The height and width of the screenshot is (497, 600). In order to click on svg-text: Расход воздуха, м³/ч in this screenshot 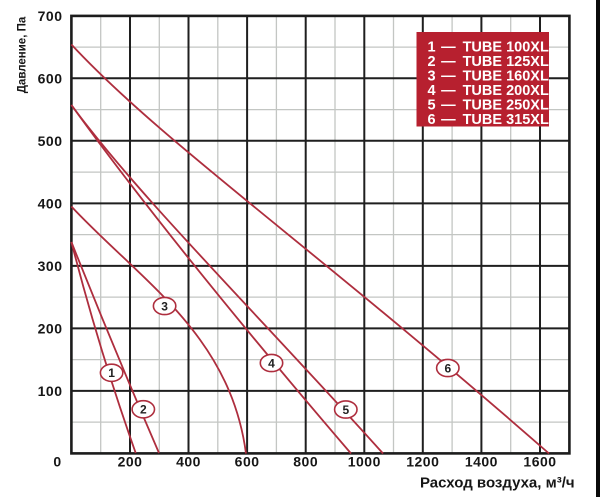, I will do `click(497, 483)`.